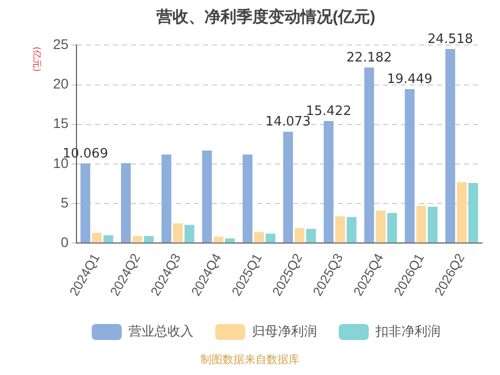  What do you see at coordinates (60, 123) in the screenshot?
I see `y-tick-label: 15` at bounding box center [60, 123].